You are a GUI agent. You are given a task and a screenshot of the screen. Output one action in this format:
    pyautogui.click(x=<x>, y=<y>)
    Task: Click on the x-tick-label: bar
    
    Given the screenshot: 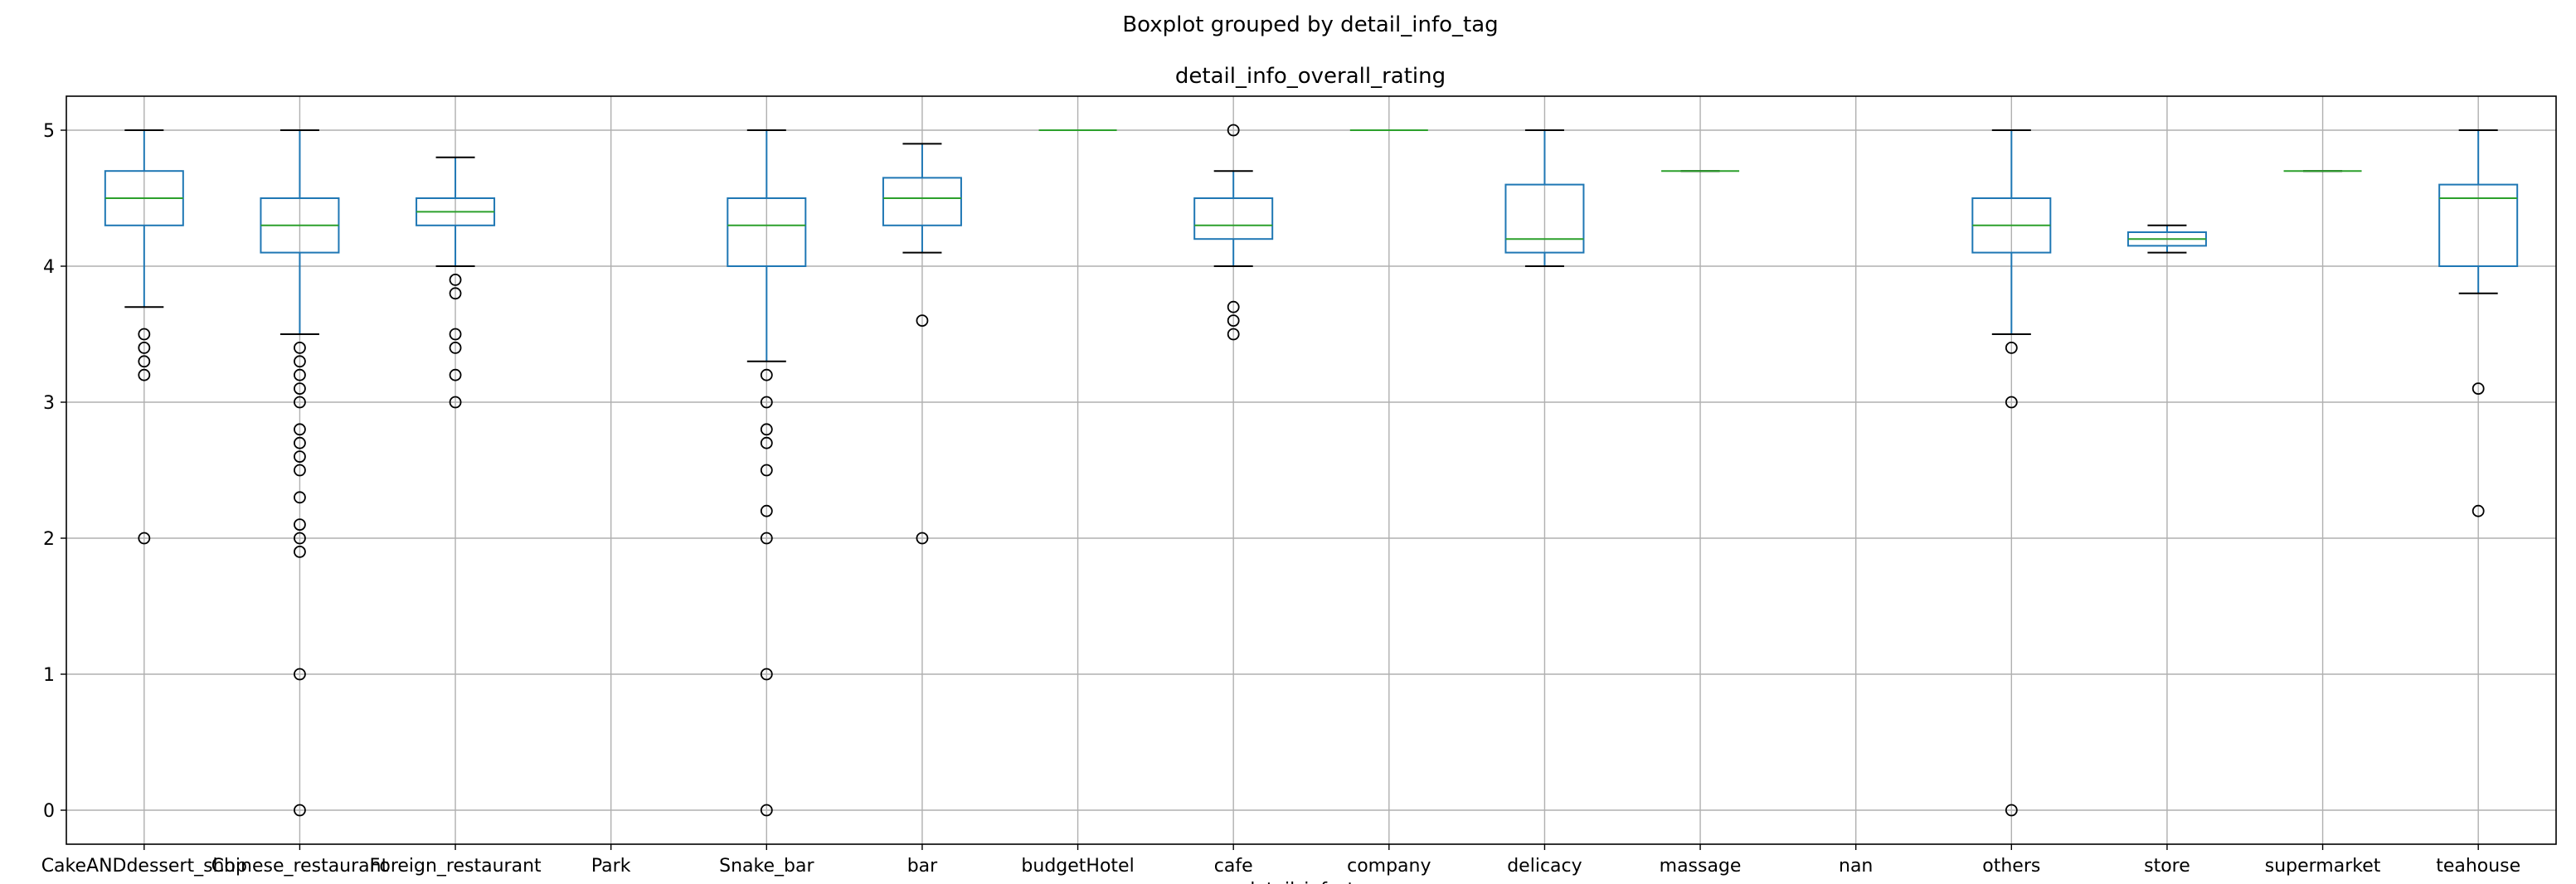 What is the action you would take?
    pyautogui.click(x=923, y=866)
    